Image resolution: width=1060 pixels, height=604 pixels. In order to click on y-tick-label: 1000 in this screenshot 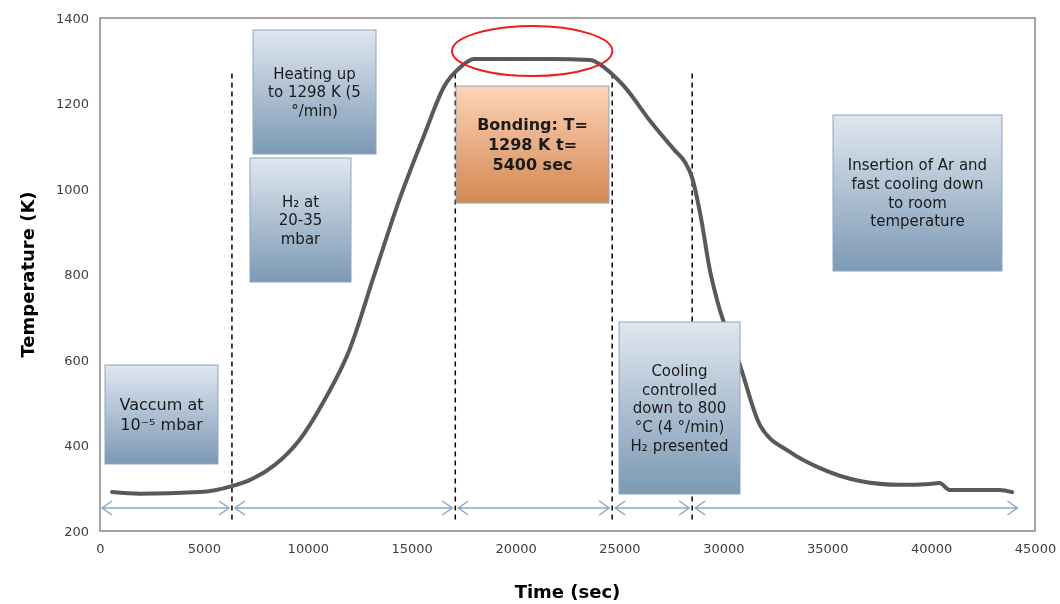, I will do `click(72, 189)`.